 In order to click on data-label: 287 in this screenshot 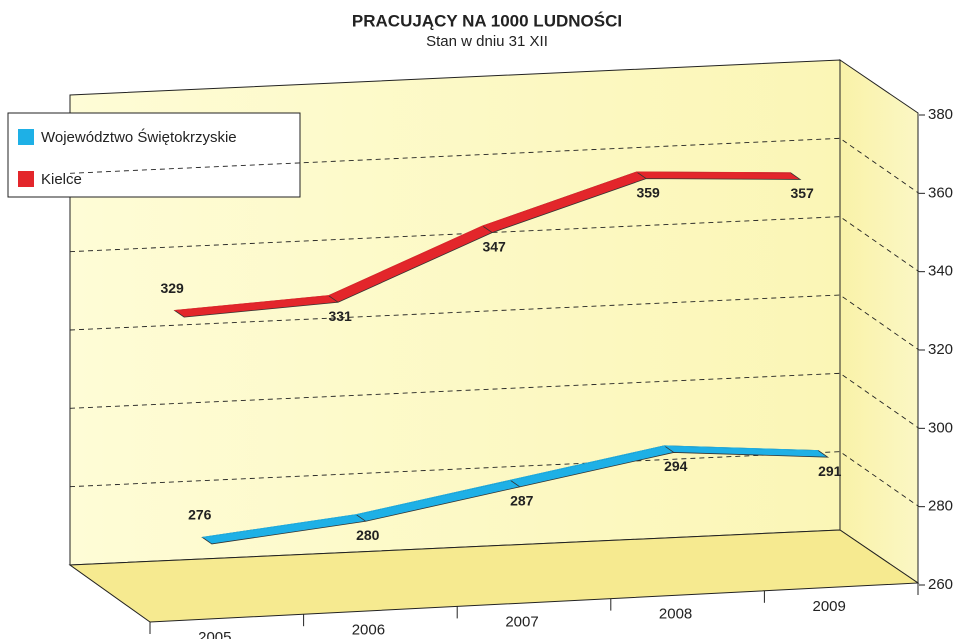, I will do `click(522, 501)`.